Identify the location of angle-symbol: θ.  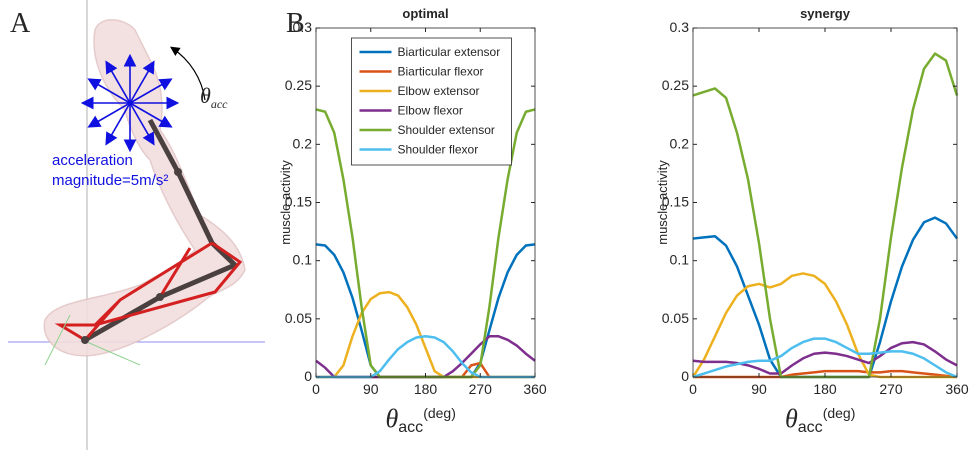
(205, 95).